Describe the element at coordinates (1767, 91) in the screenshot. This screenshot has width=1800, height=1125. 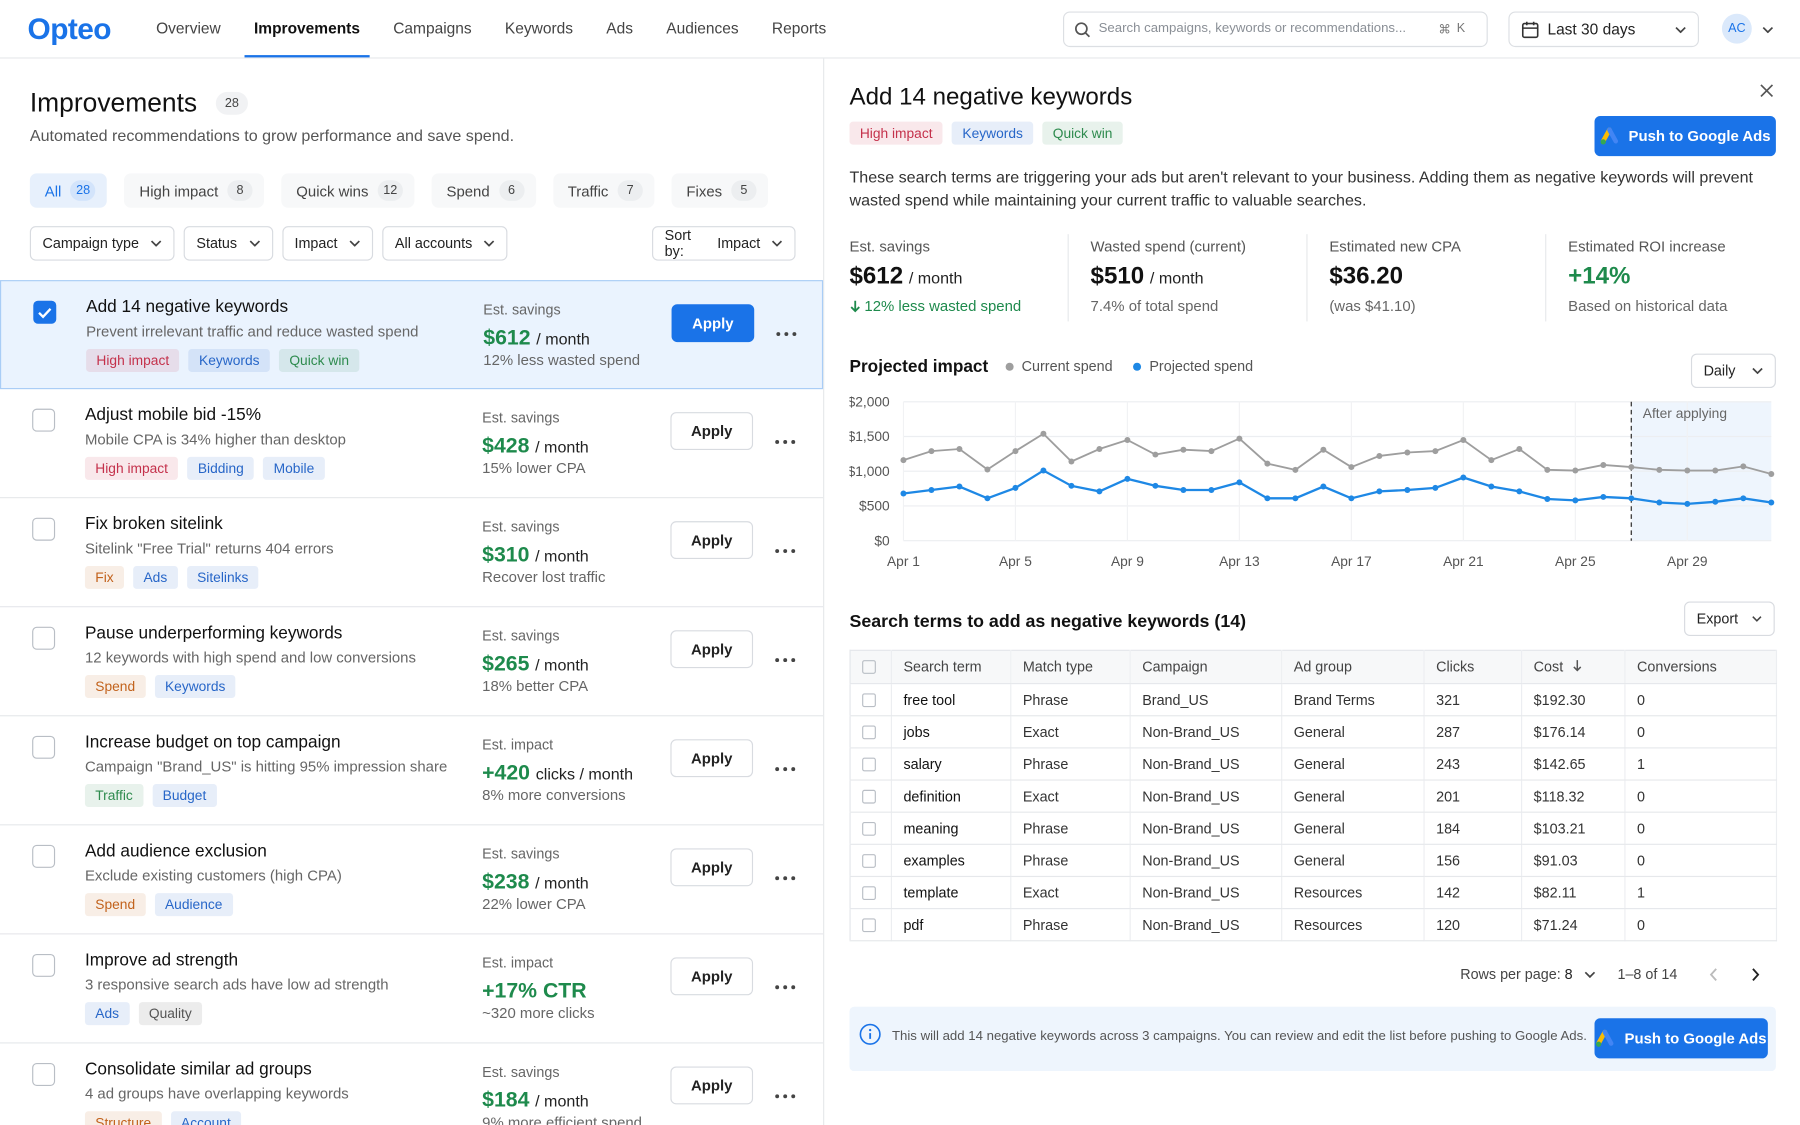
I see `close-button` at that location.